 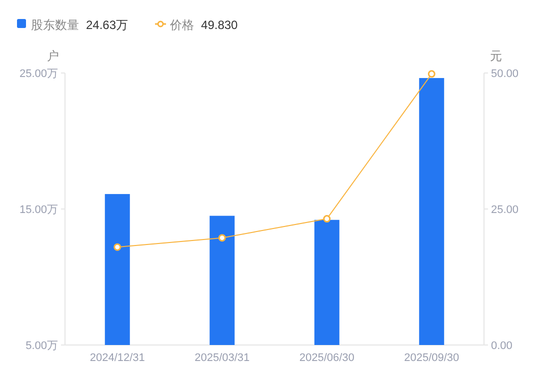 I want to click on y2-tick-label: 50.00, so click(x=505, y=74).